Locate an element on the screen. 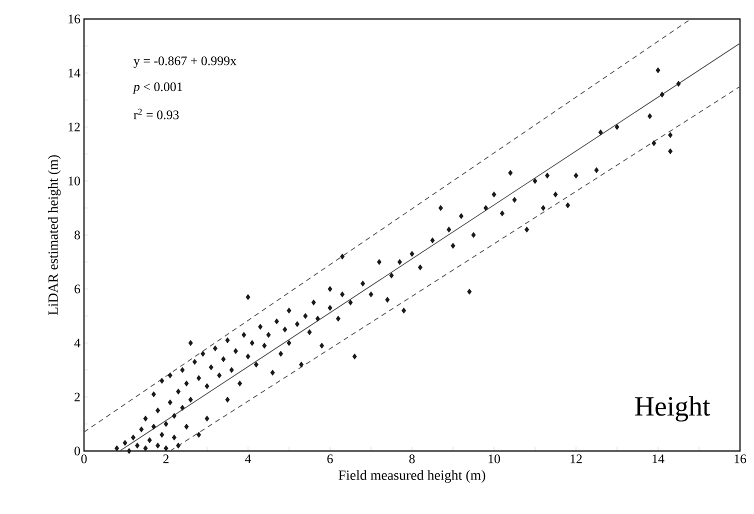 The height and width of the screenshot is (514, 754). y-tick-label: 2 is located at coordinates (77, 397).